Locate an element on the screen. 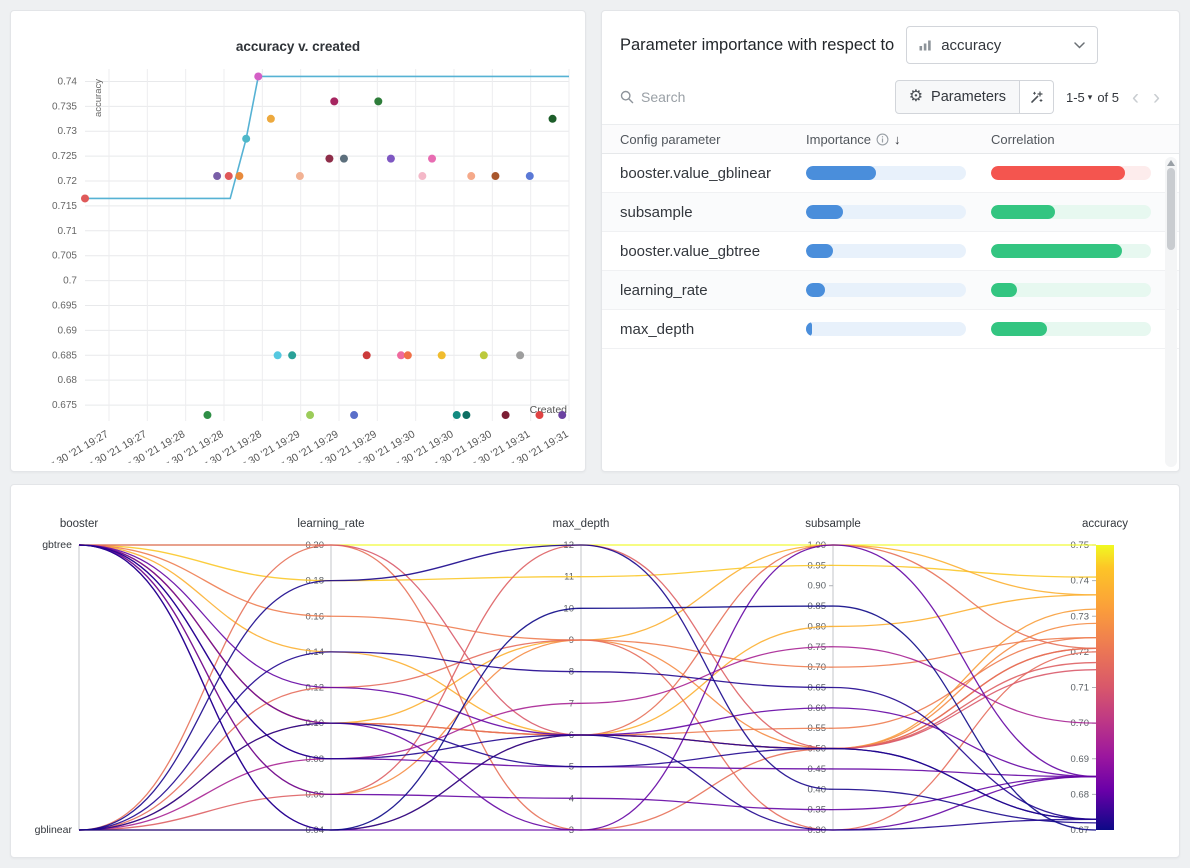  pagination: 1-5 ▾ of 5 is located at coordinates (1092, 97).